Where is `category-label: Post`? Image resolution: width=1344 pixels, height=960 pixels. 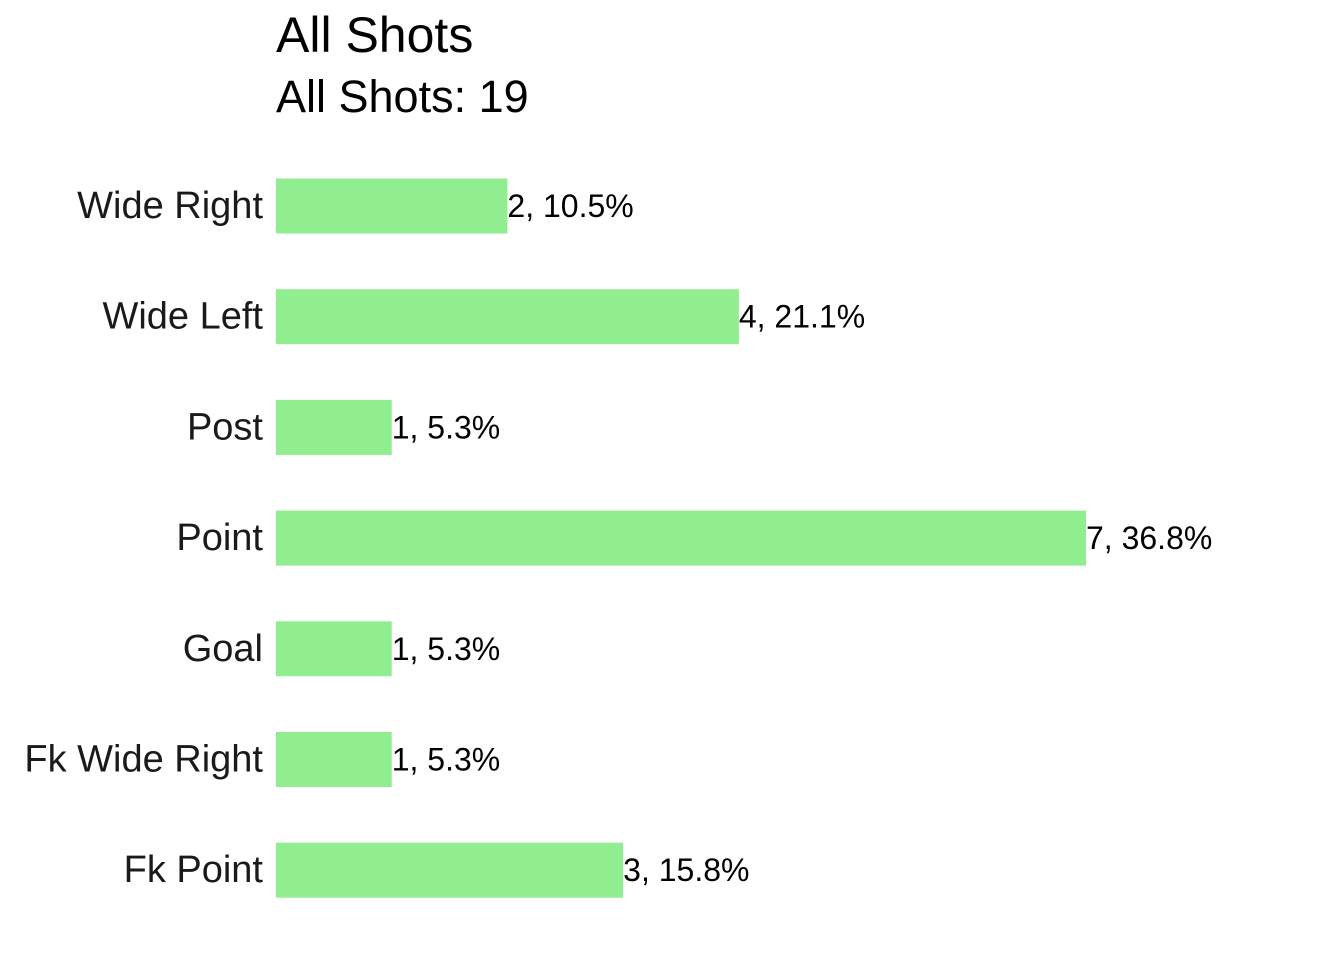
category-label: Post is located at coordinates (225, 427).